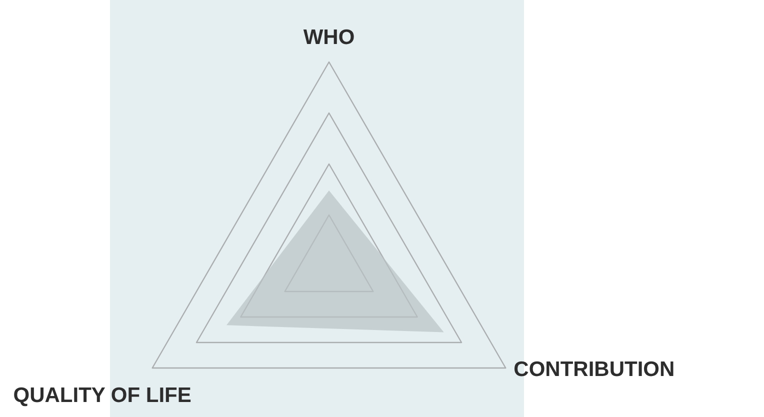 The height and width of the screenshot is (417, 764). Describe the element at coordinates (102, 395) in the screenshot. I see `spoke-label: QUALITY OF LIFE` at that location.